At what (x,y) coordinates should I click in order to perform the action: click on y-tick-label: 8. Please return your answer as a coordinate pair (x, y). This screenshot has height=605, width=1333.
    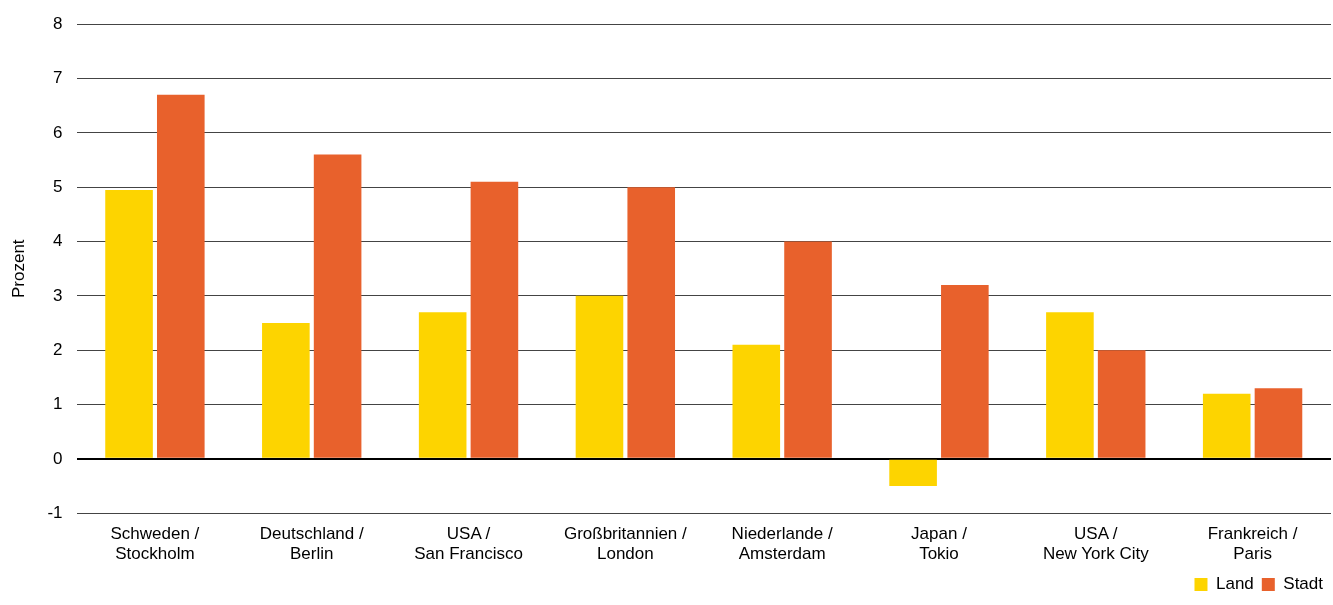
    Looking at the image, I should click on (58, 23).